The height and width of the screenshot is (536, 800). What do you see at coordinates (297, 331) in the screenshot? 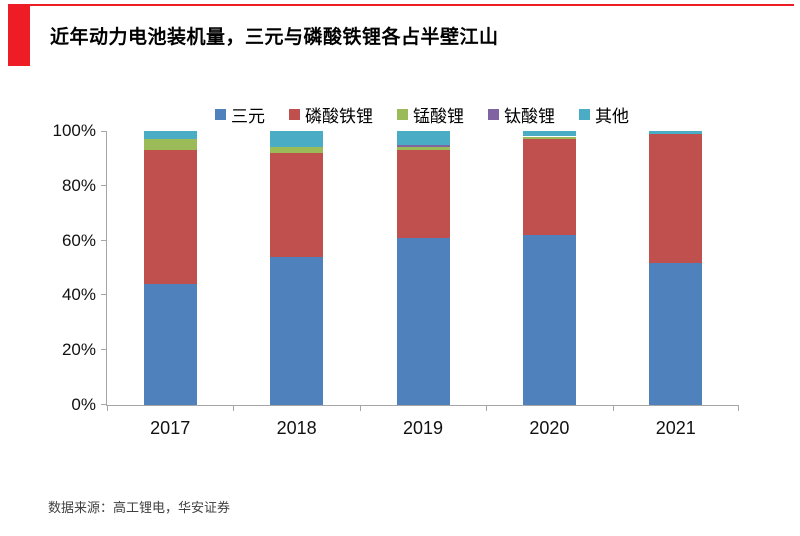
I see `segment-三元-2018` at bounding box center [297, 331].